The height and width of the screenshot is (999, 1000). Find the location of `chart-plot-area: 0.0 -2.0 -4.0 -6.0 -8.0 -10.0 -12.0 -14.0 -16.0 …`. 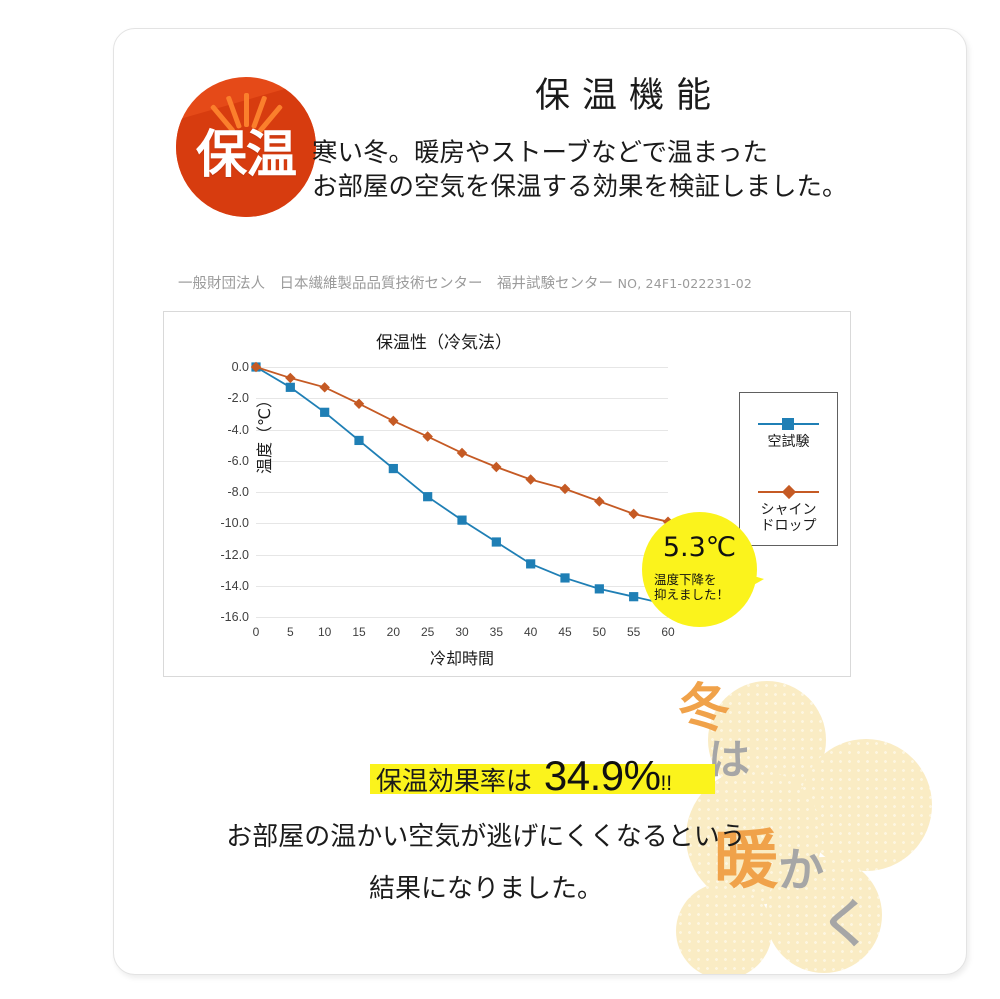

chart-plot-area: 0.0 -2.0 -4.0 -6.0 -8.0 -10.0 -12.0 -14.0 -16.0 … is located at coordinates (448, 514).